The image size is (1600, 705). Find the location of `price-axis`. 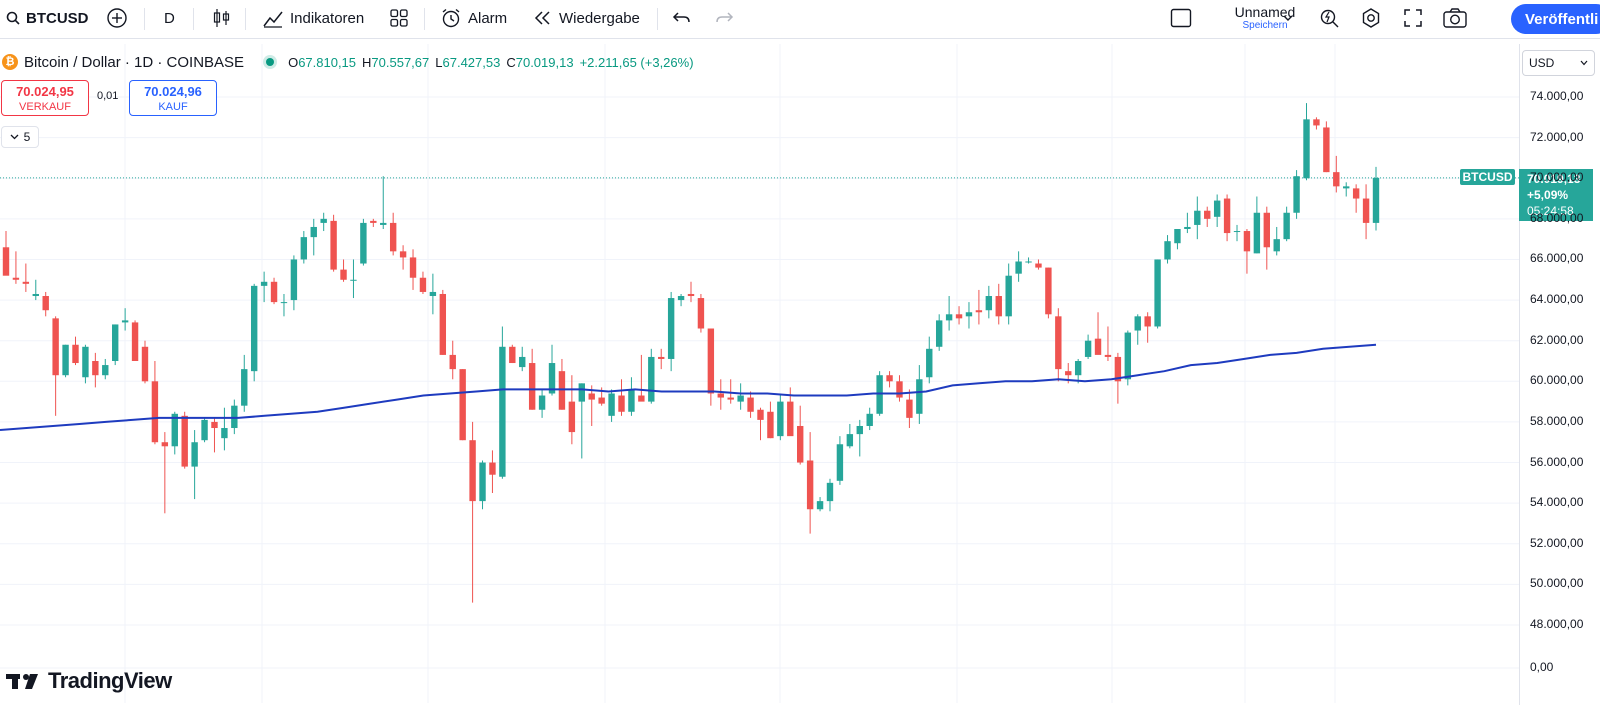

price-axis is located at coordinates (1559, 374).